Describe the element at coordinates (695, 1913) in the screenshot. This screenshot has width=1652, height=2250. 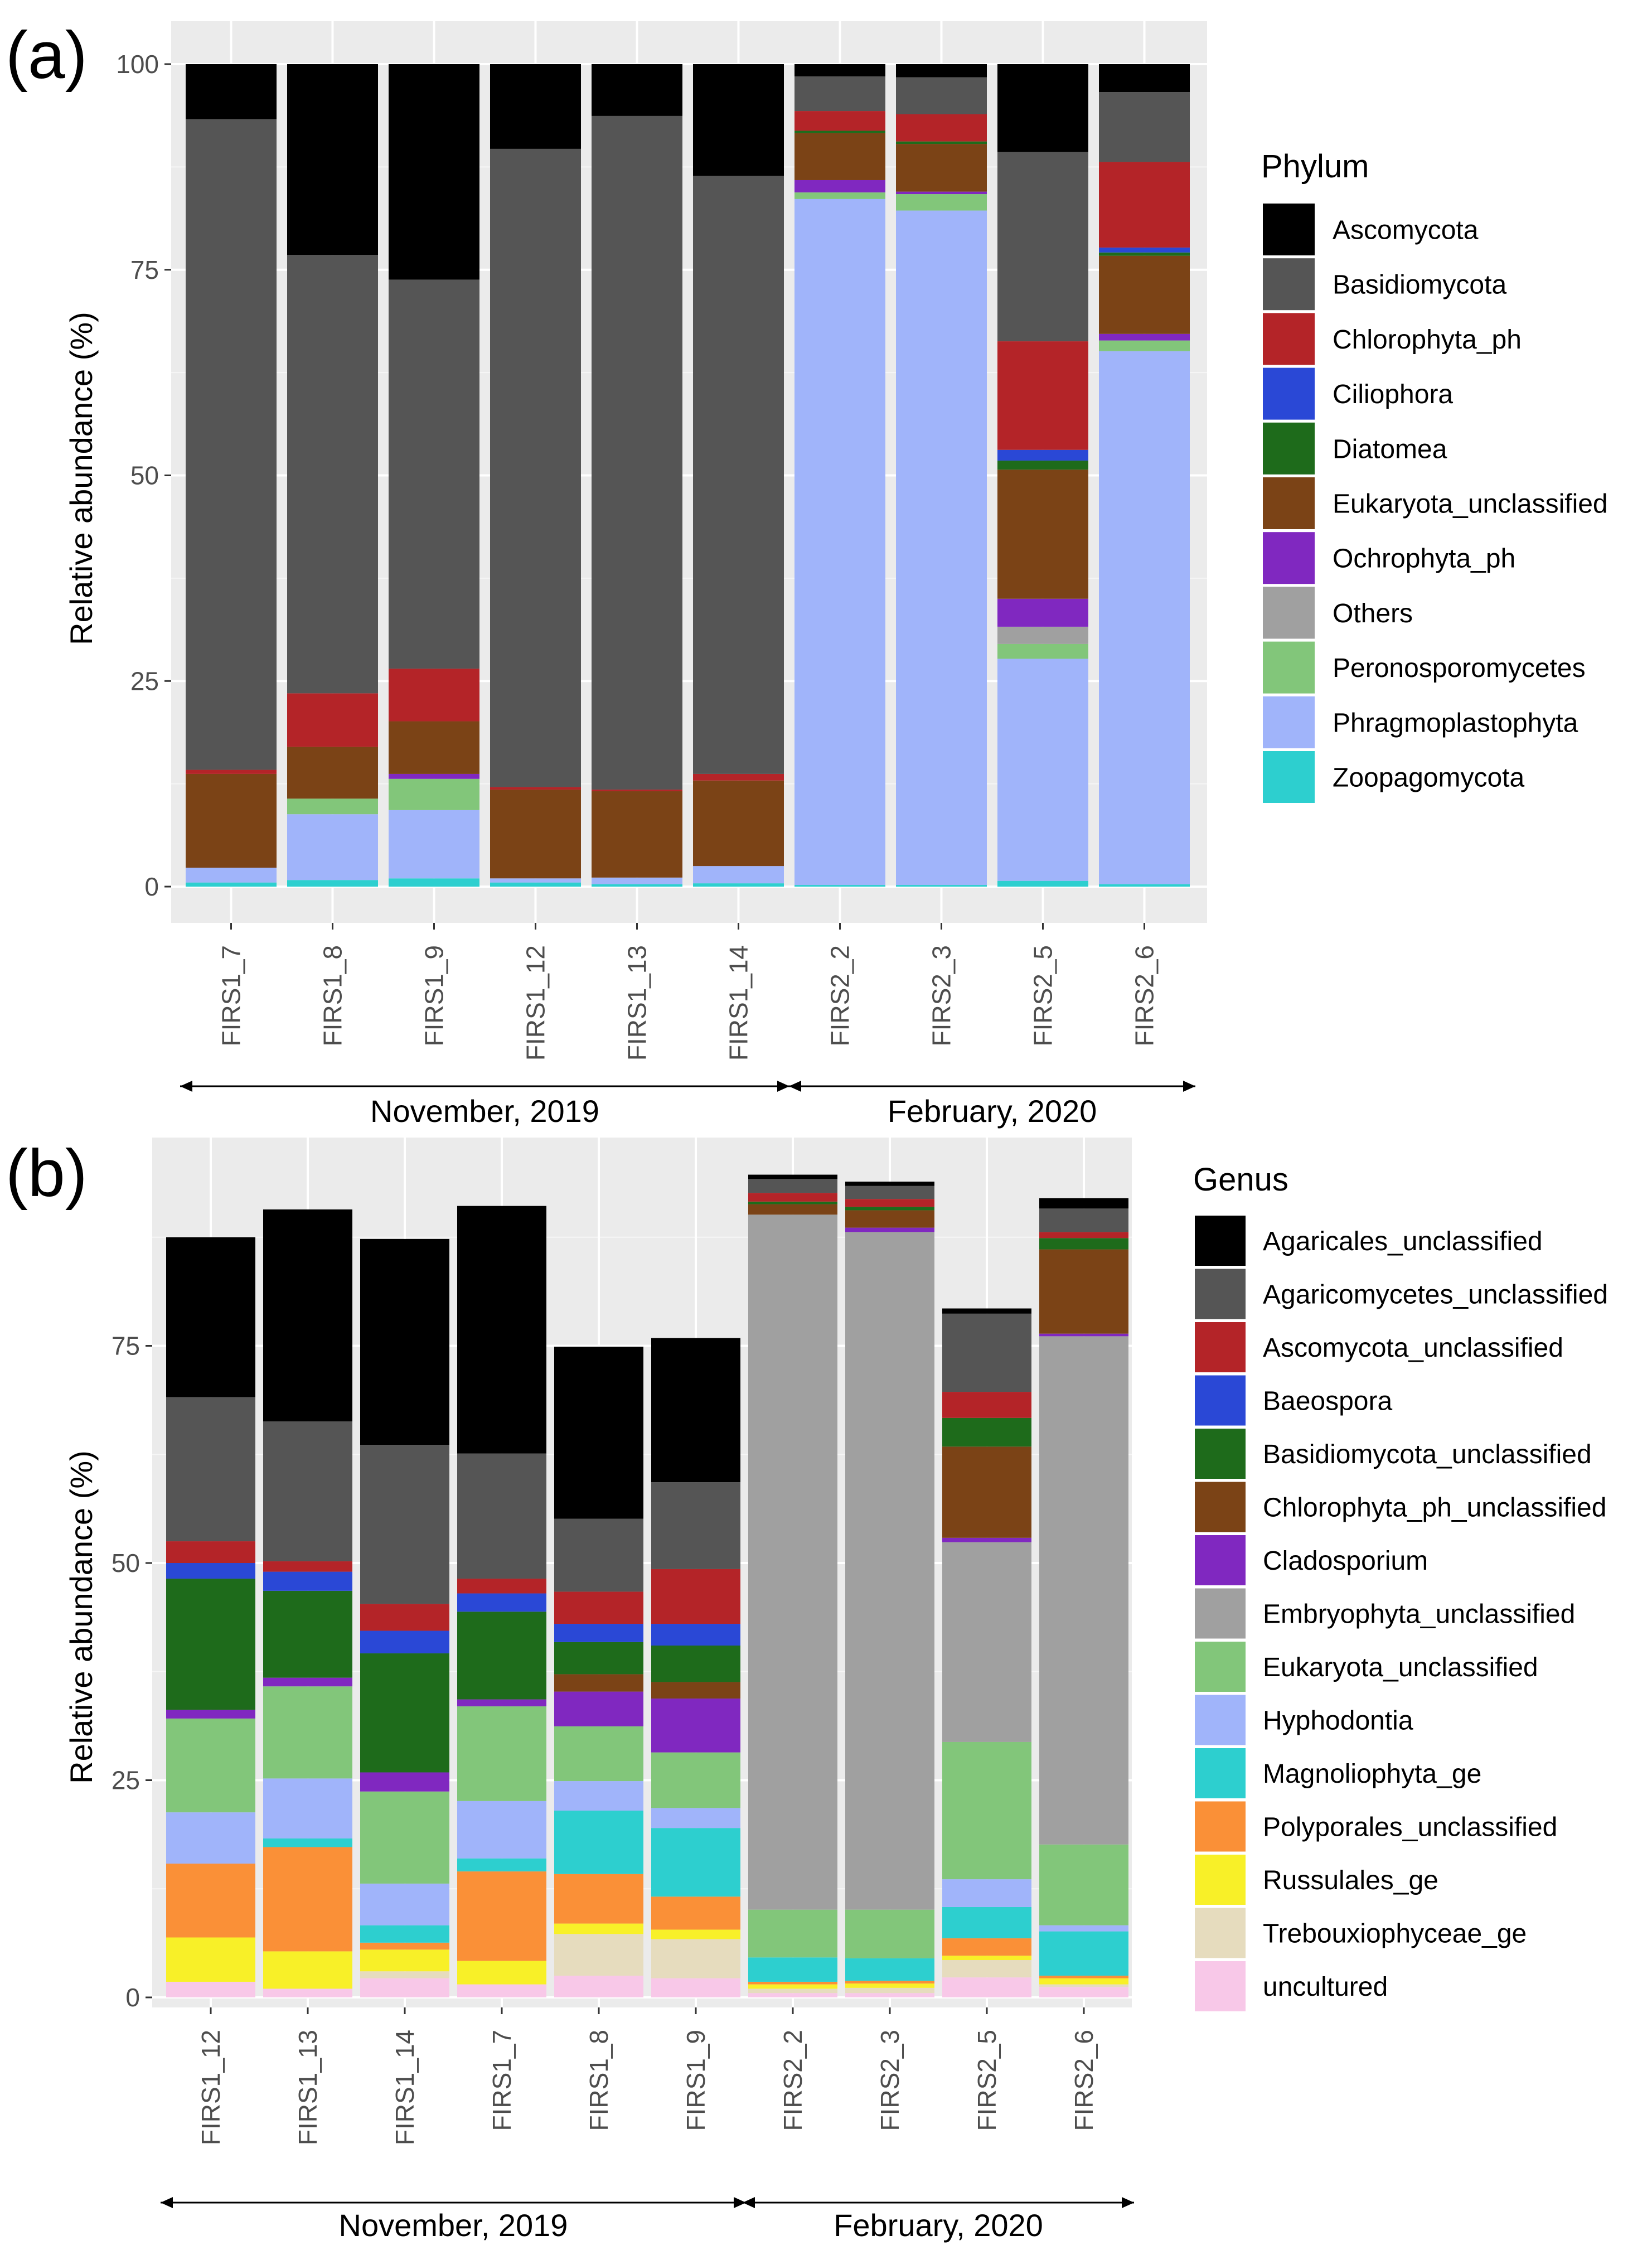
I see `bar-firs1-9-polyporales-unclassified` at that location.